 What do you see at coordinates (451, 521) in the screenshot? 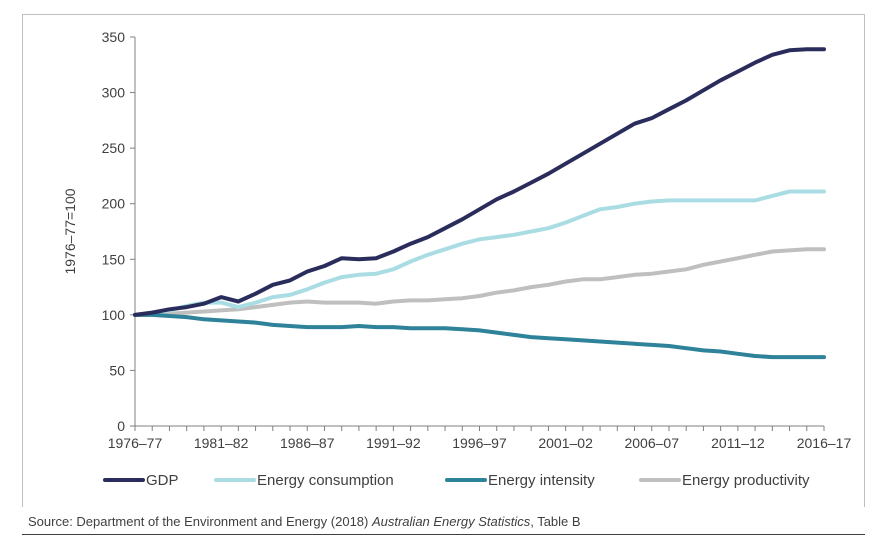
I see `source-title: Australian Energy Statistics` at bounding box center [451, 521].